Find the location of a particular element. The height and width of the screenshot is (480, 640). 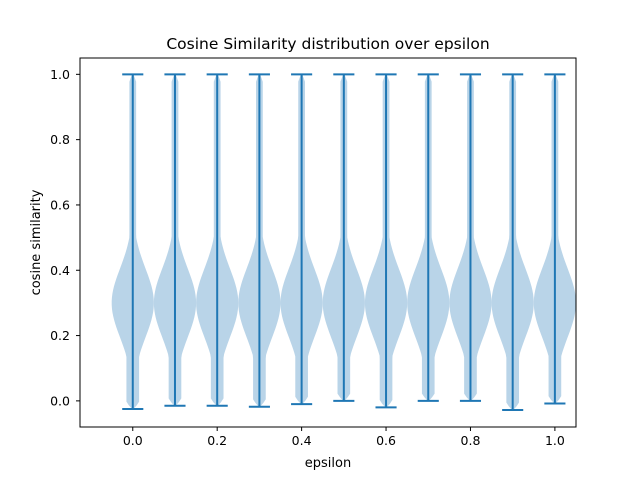

y-tick-label: 0.8 is located at coordinates (60, 139).